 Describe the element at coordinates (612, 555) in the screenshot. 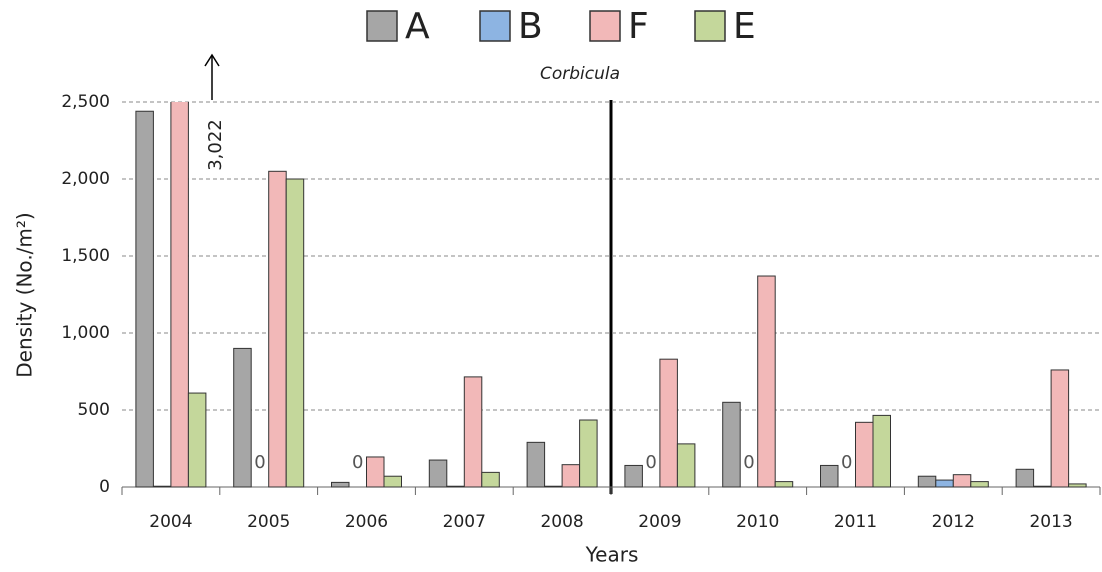

I see `x-axis-label: Years` at that location.